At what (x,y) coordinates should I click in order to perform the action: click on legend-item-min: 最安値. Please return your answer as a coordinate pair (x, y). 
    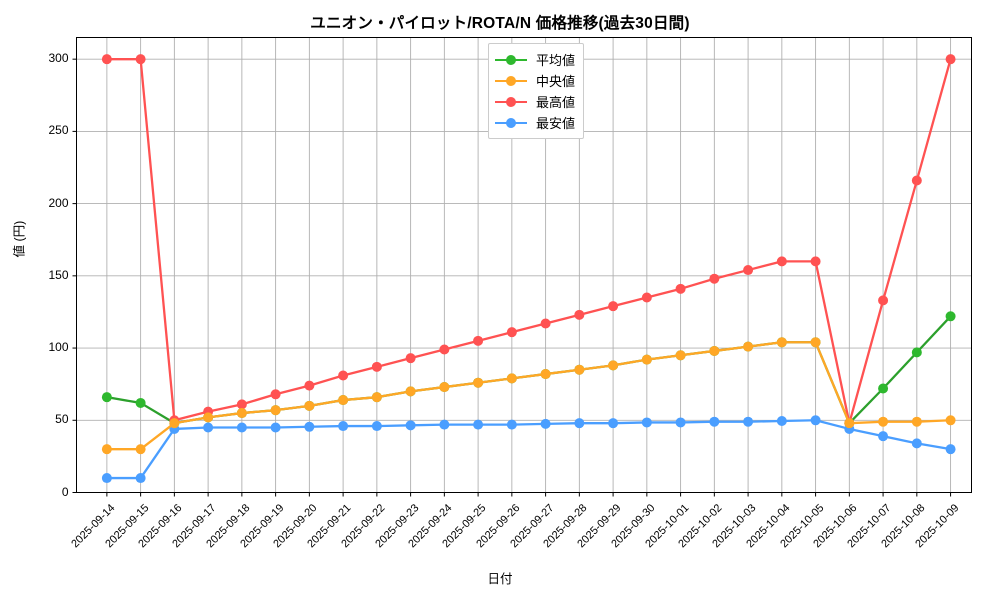
    Looking at the image, I should click on (535, 122).